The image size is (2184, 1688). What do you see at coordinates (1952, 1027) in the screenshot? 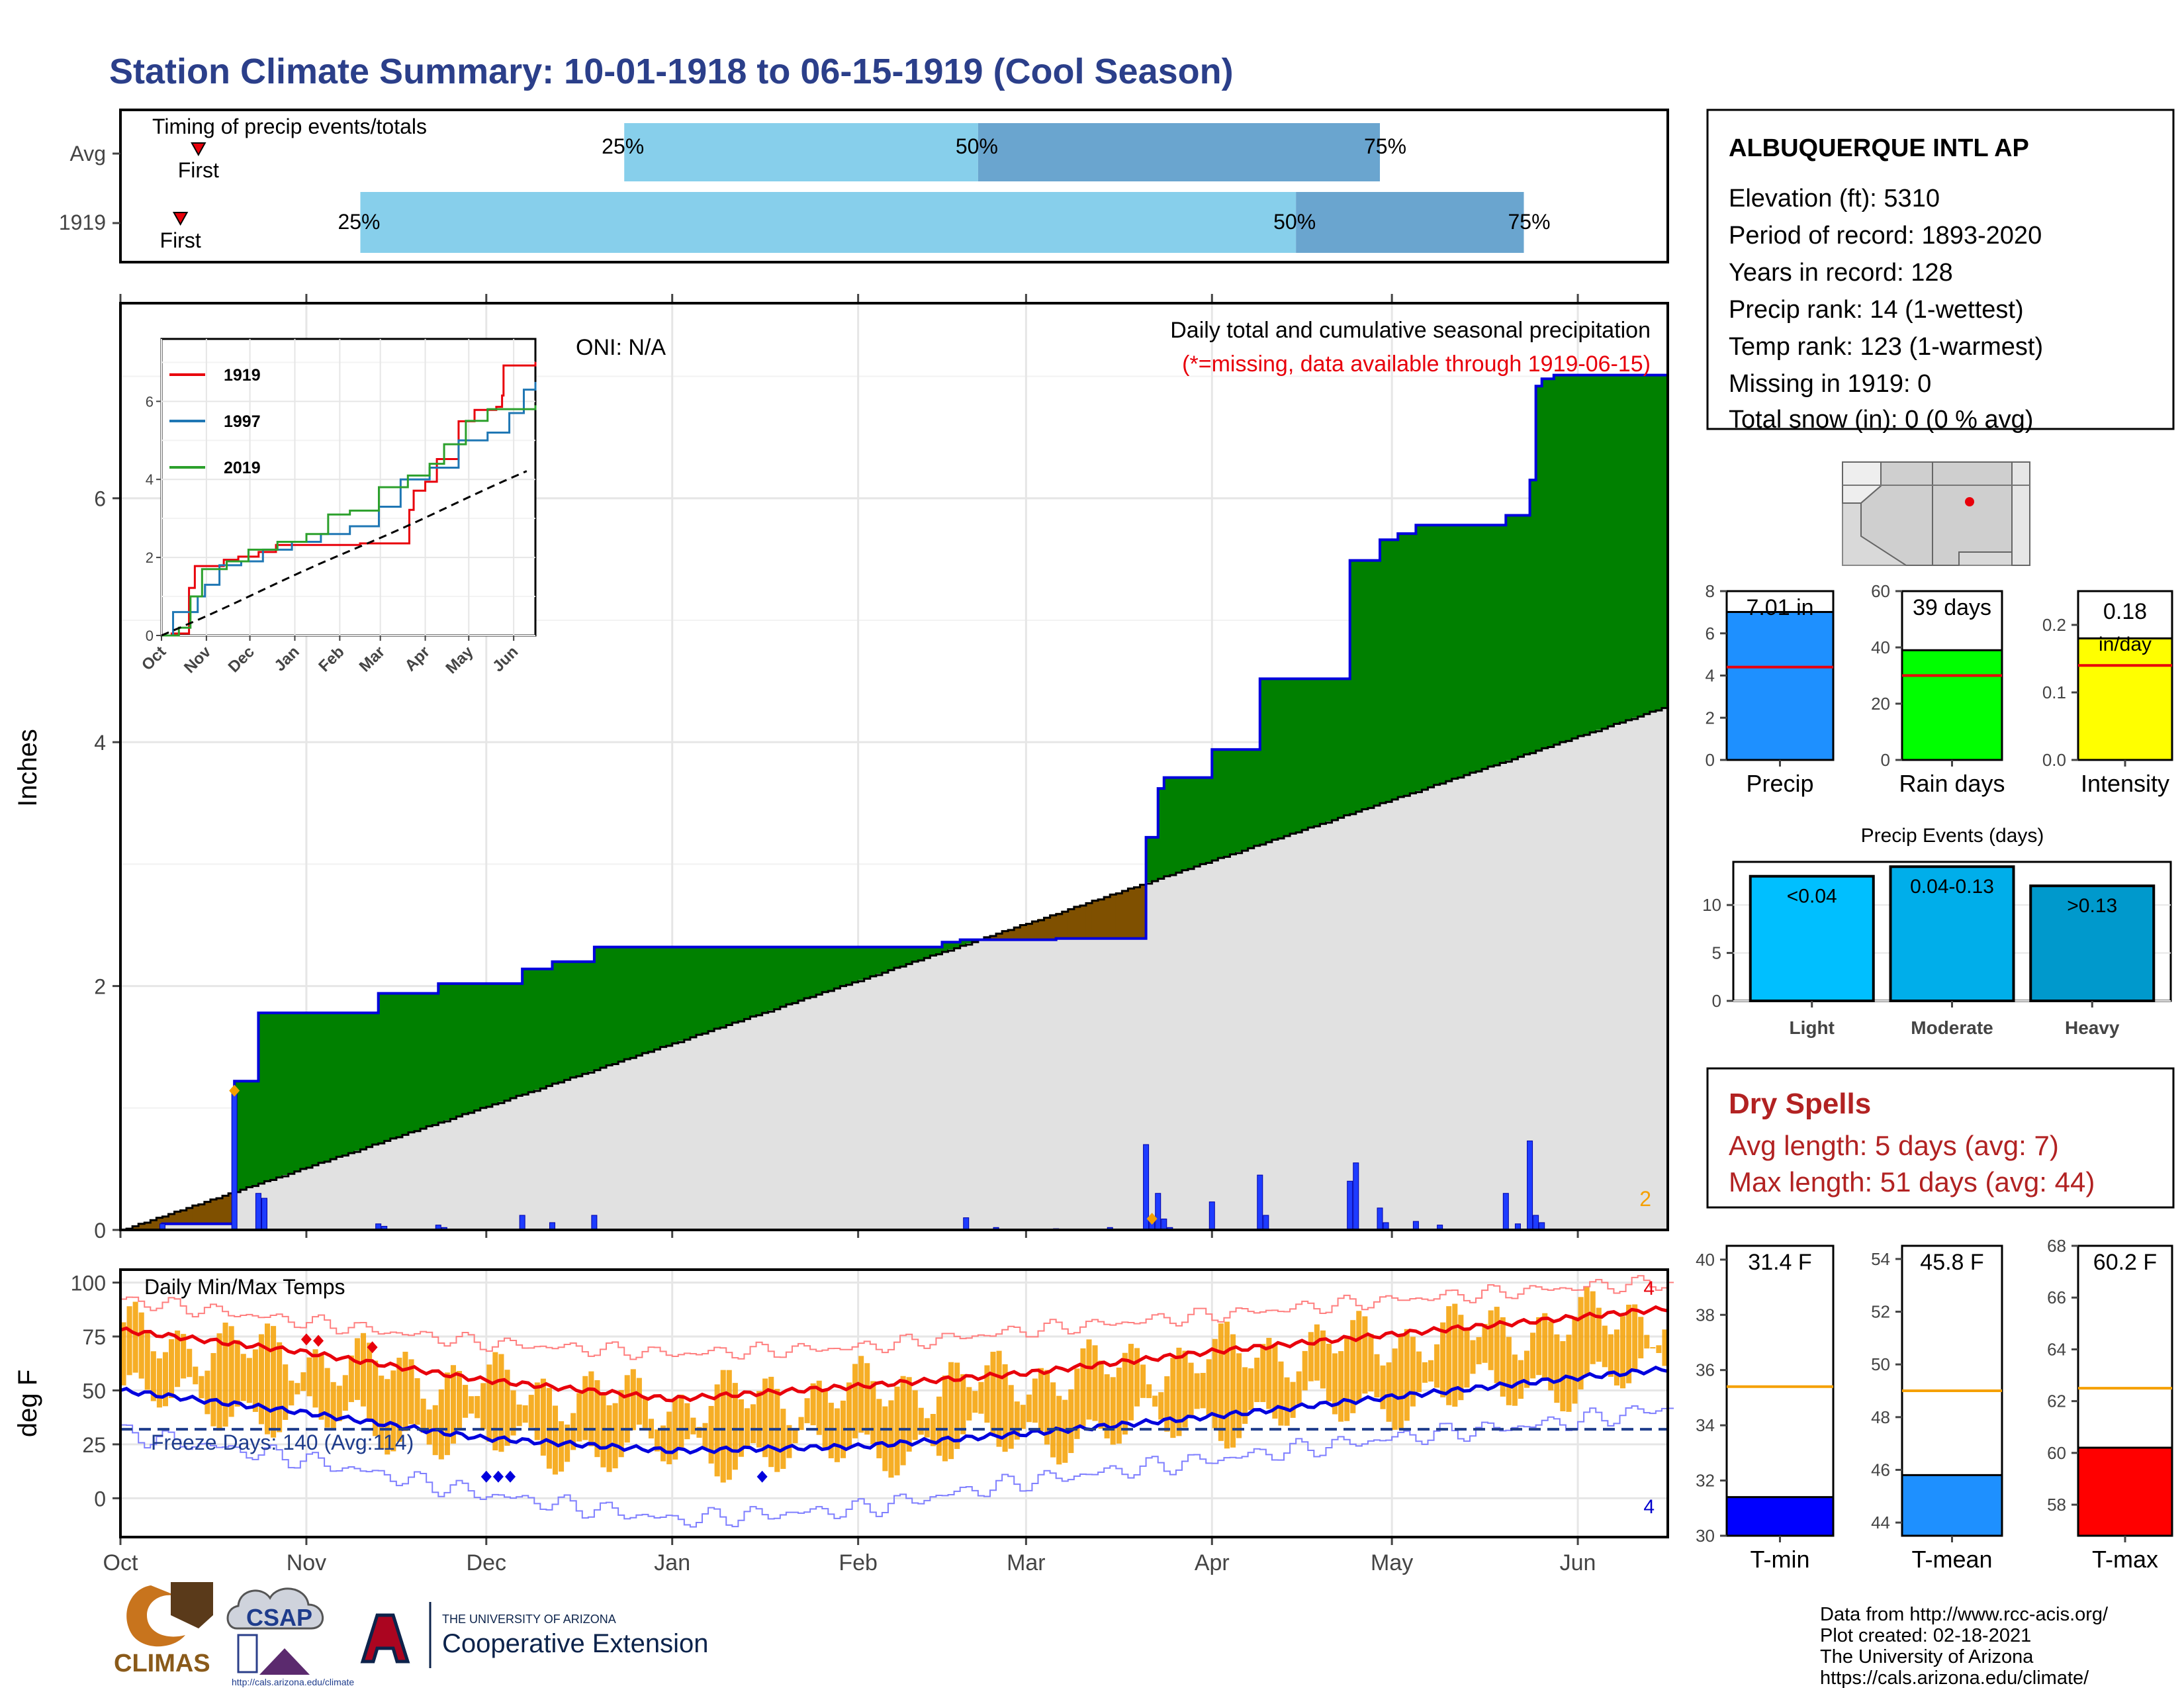
I see `precip-events-category-label: Moderate` at bounding box center [1952, 1027].